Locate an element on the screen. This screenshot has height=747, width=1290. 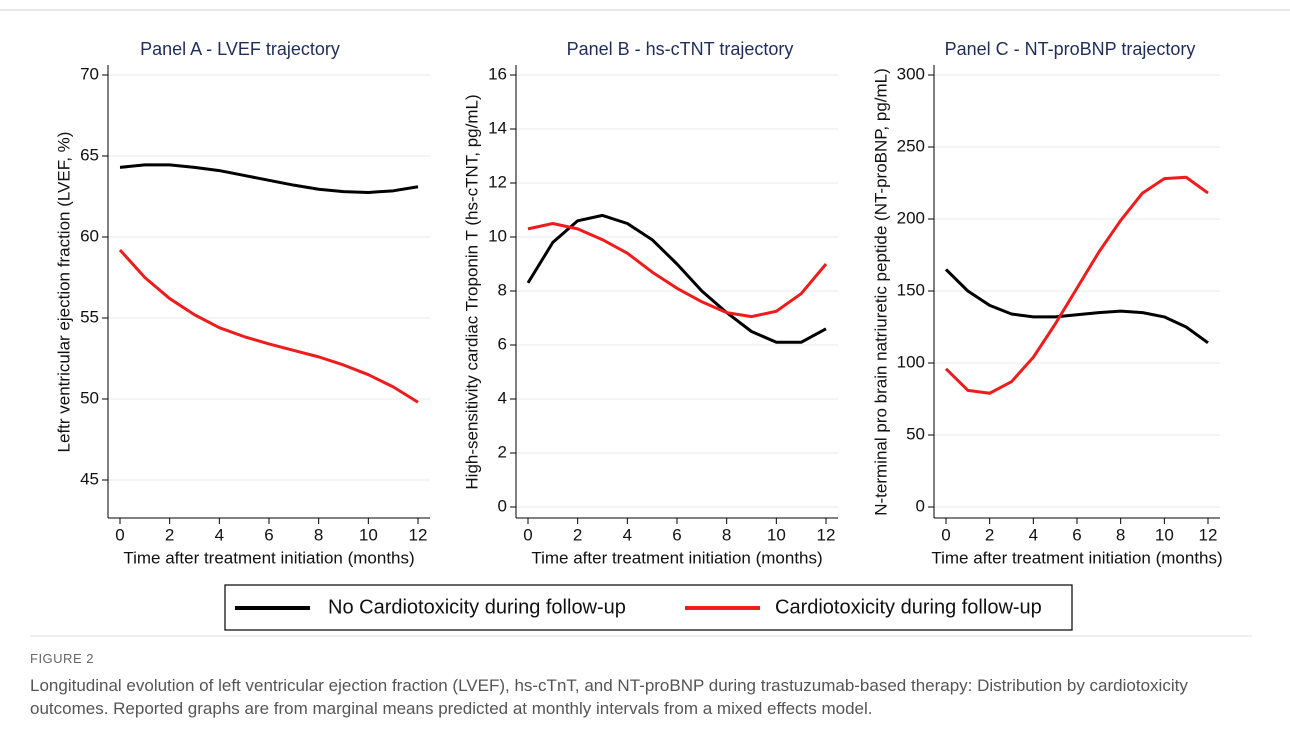
y-tick-label: 16 is located at coordinates (497, 73).